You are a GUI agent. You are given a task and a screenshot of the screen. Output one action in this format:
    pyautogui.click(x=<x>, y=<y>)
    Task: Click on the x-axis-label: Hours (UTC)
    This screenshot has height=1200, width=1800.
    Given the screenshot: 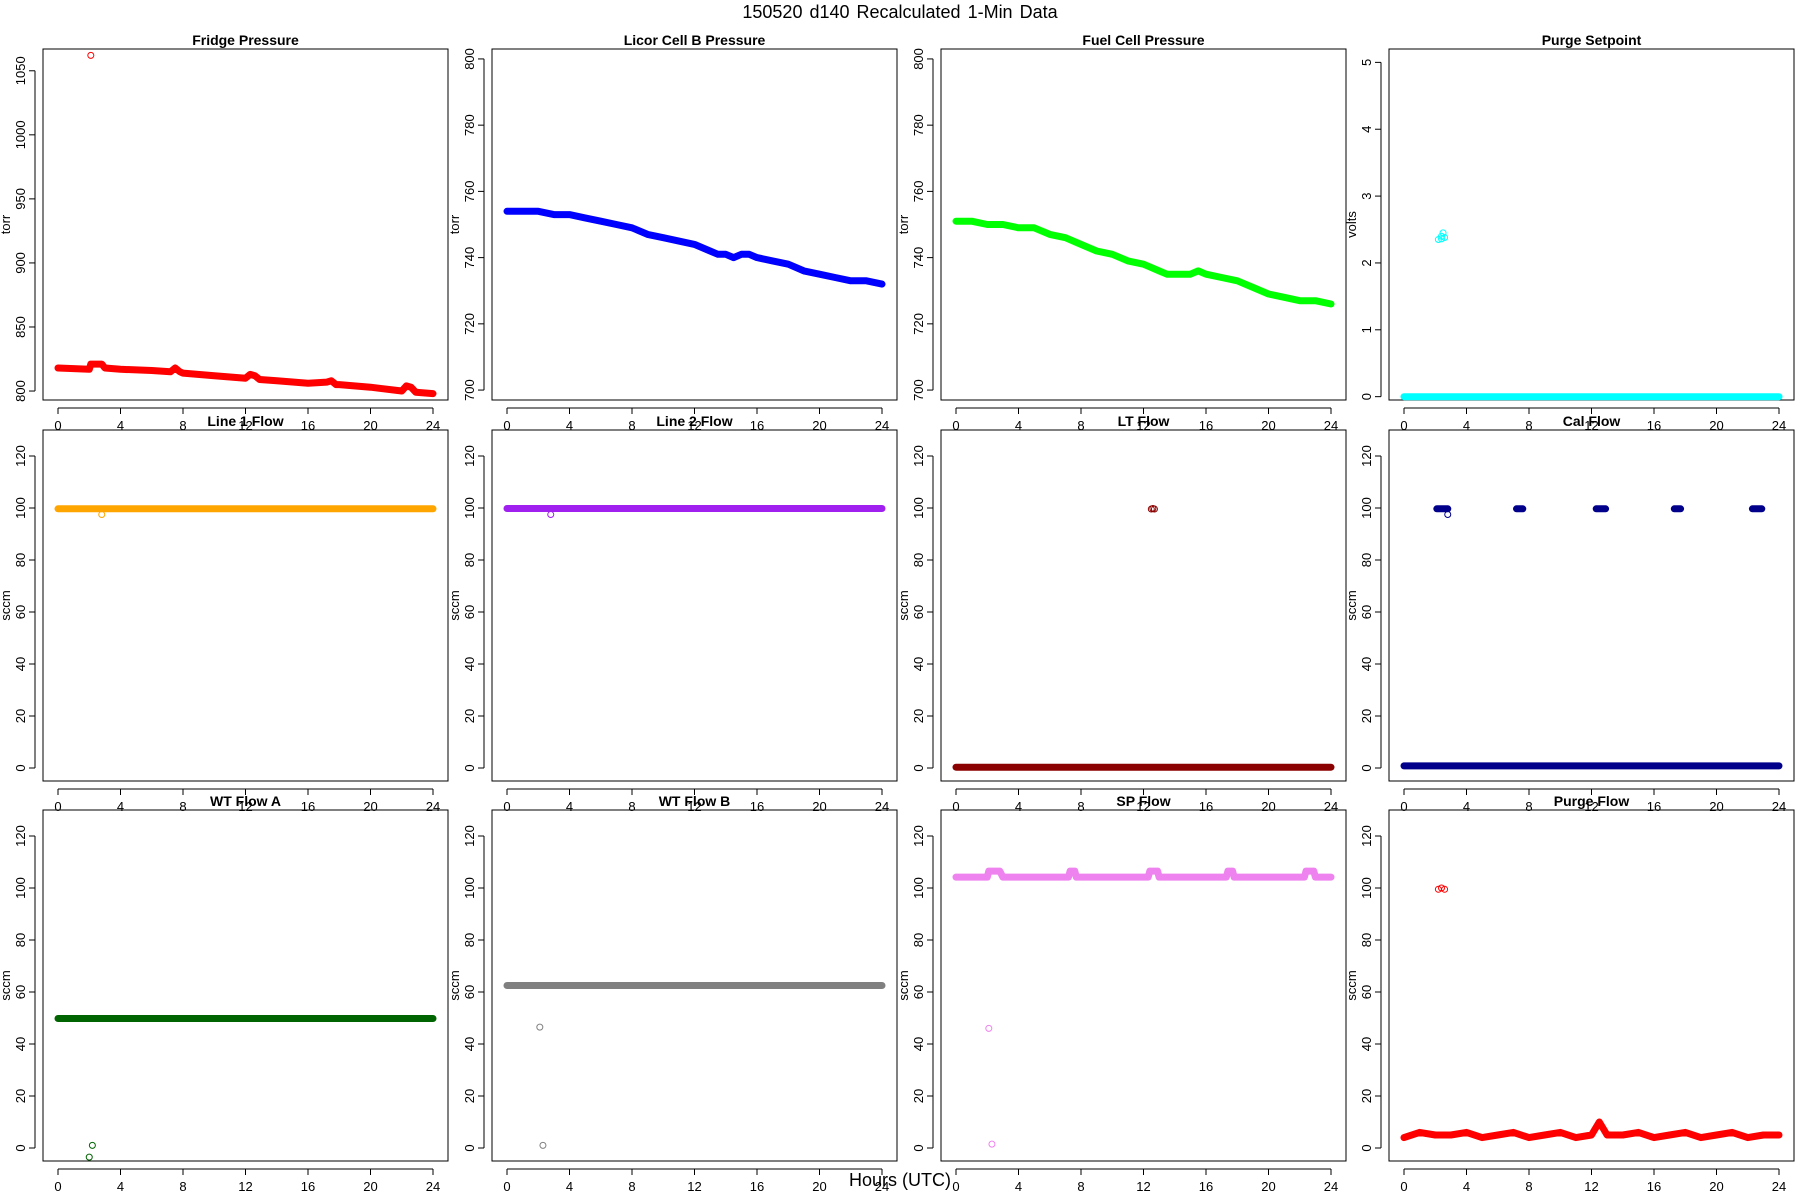 What is the action you would take?
    pyautogui.click(x=900, y=1180)
    